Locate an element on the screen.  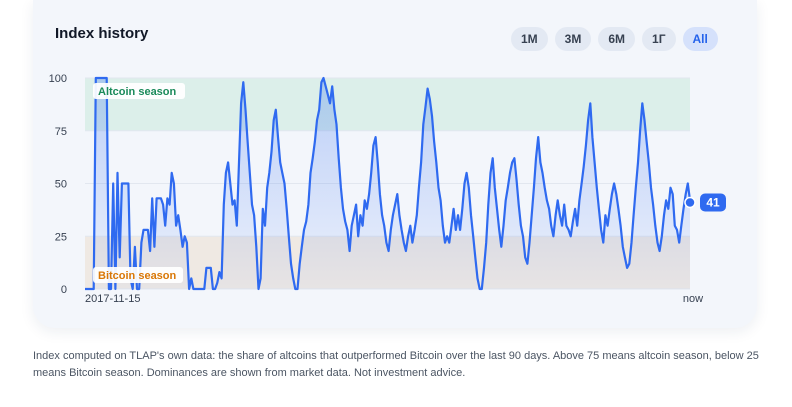
x-start-label: 2017-11-15 is located at coordinates (112, 299).